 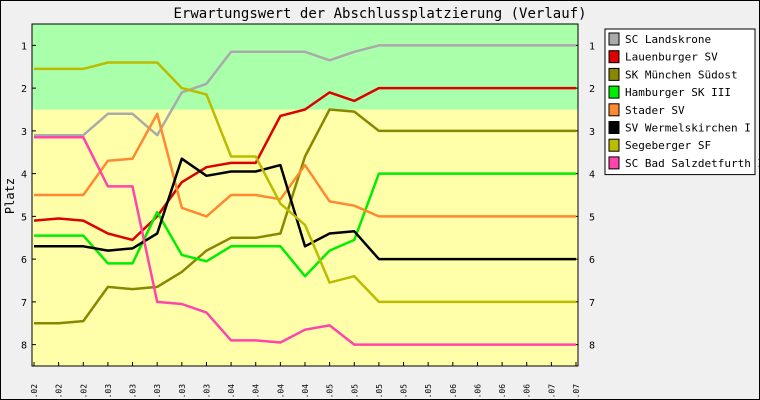 I want to click on x-tick-label: 03.05, so click(x=330, y=392).